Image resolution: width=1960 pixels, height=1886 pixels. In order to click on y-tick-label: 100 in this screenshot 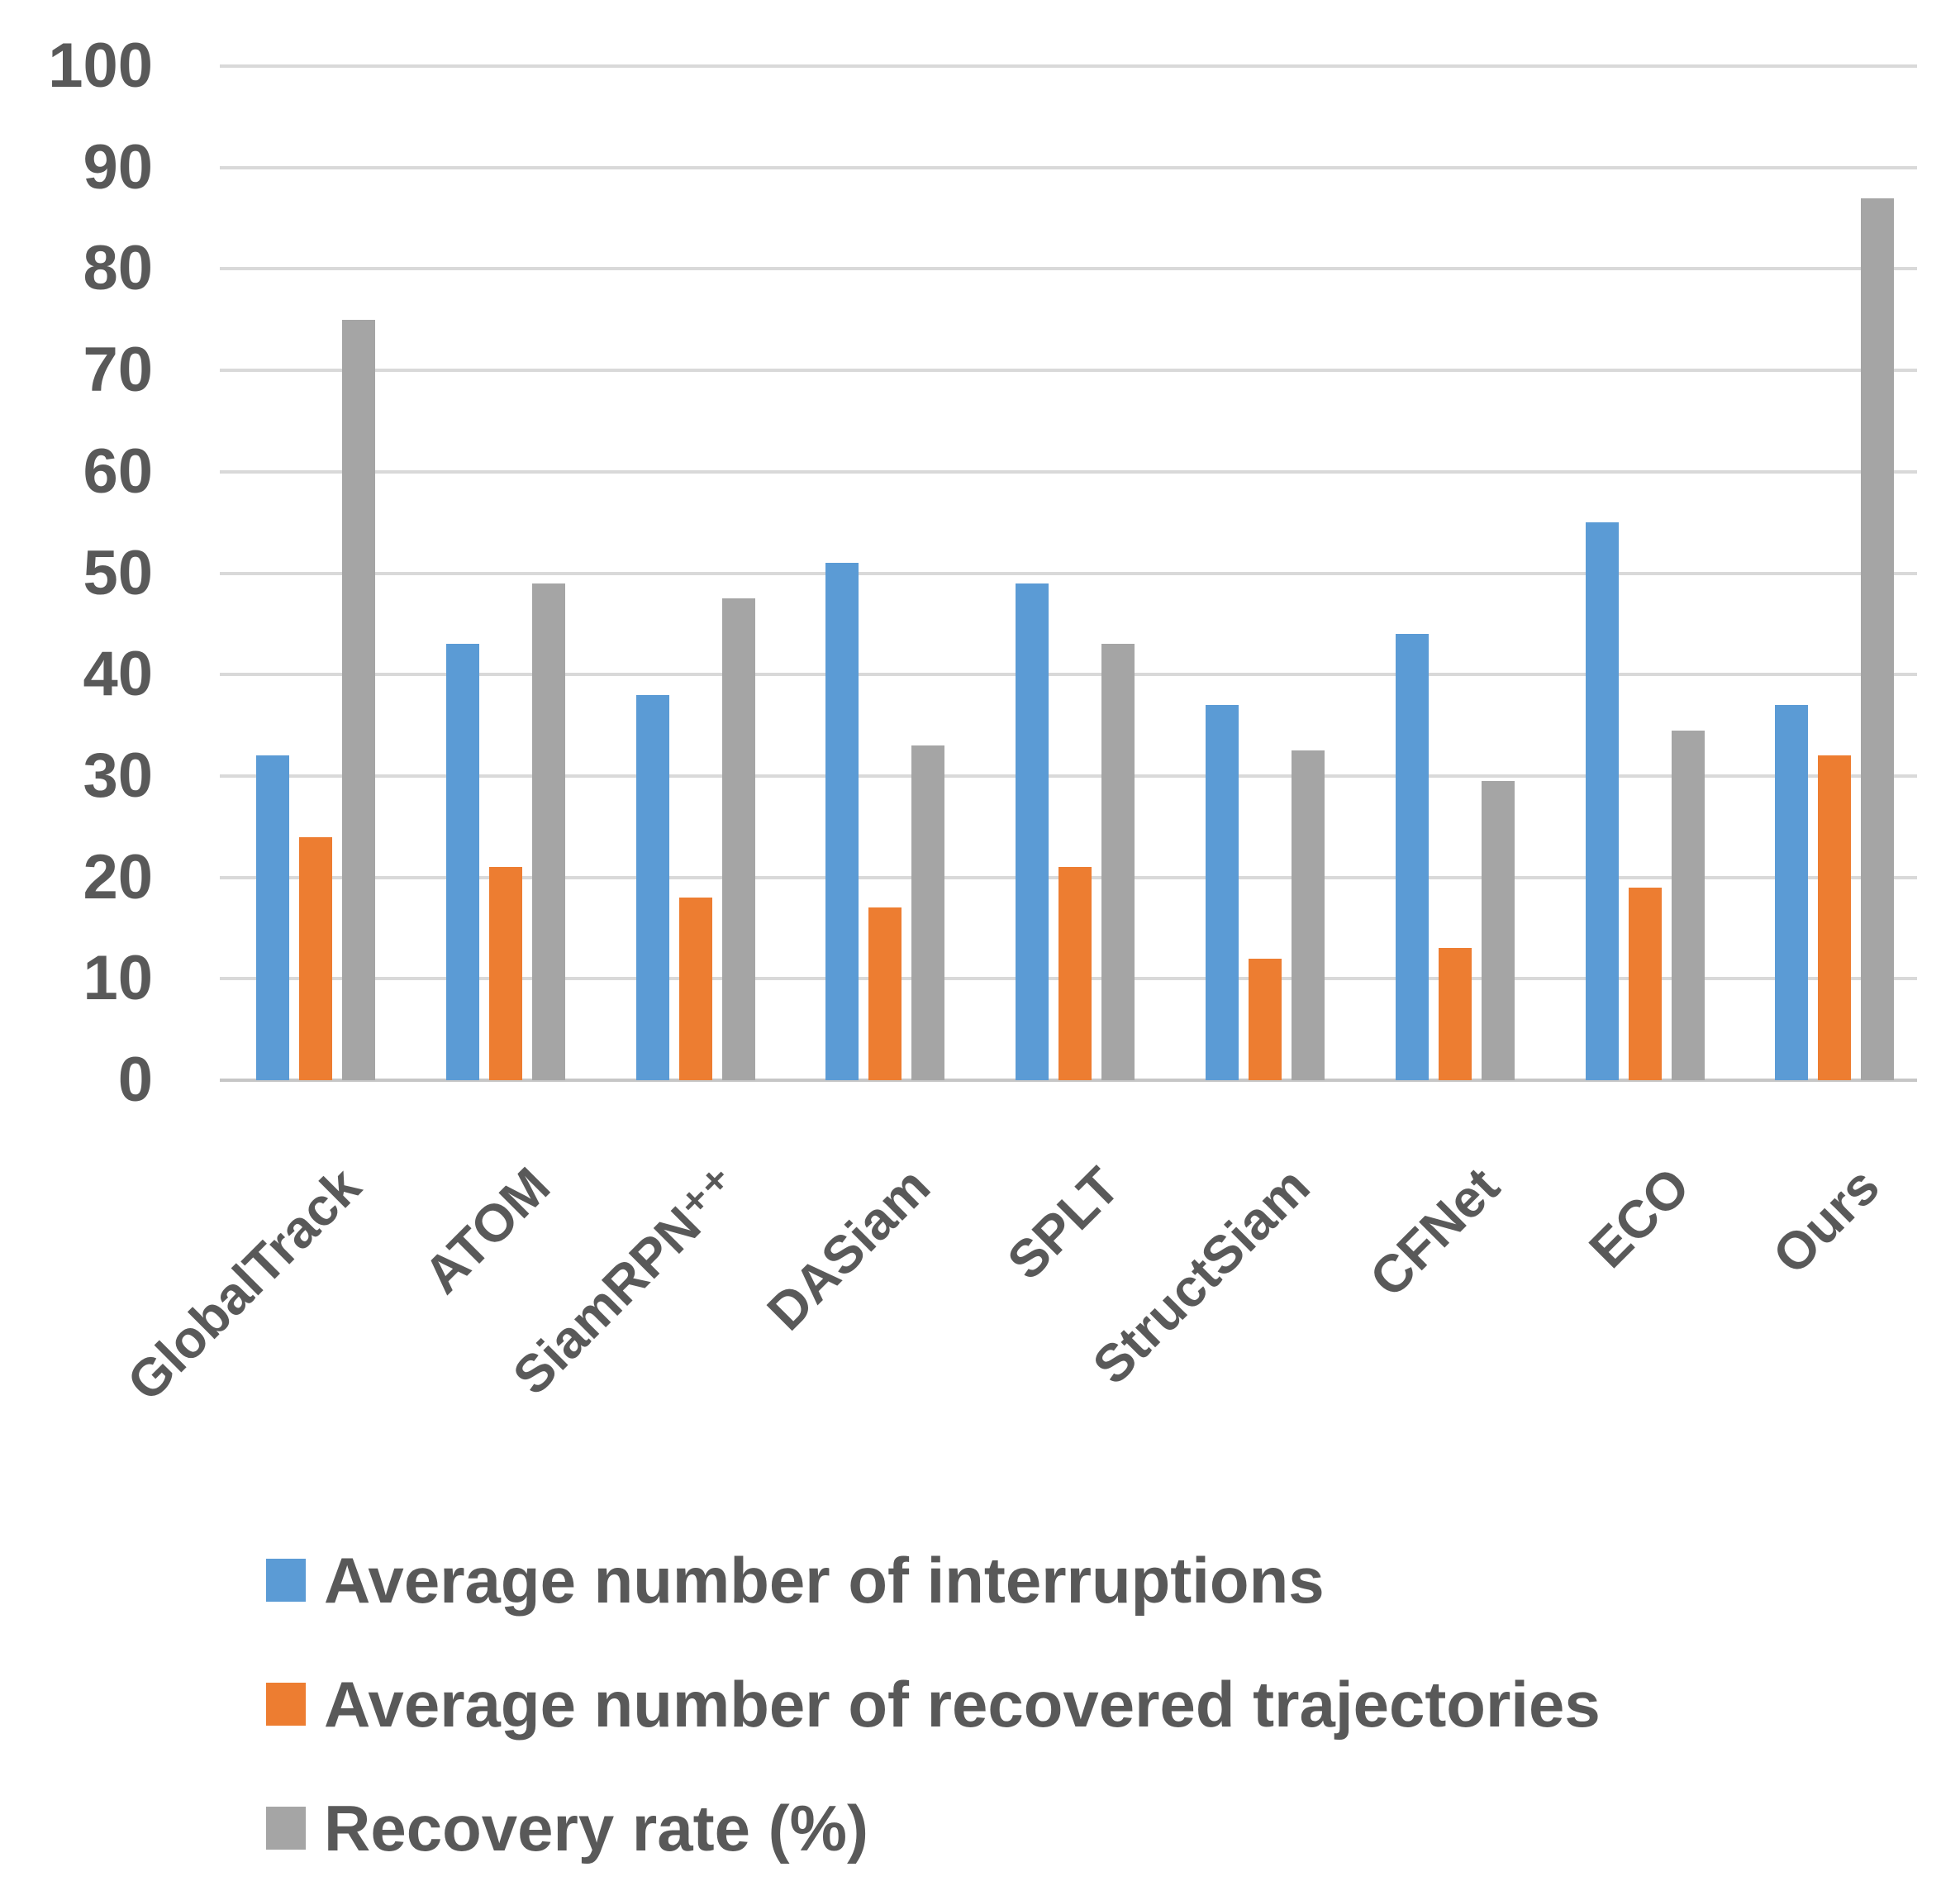, I will do `click(101, 66)`.